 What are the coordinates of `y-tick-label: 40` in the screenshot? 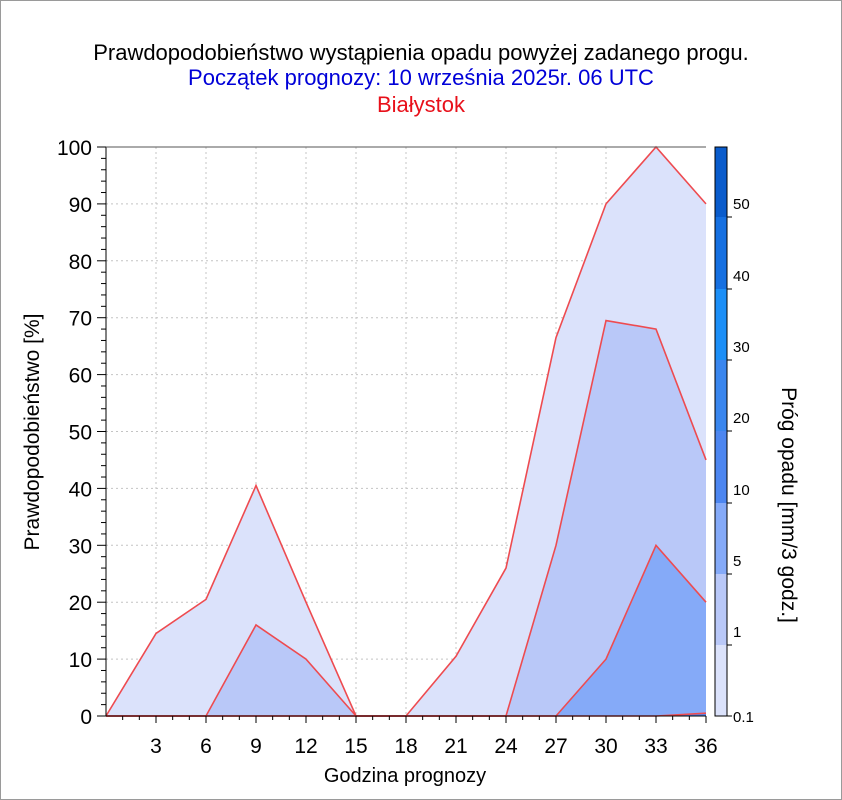 It's located at (80, 489).